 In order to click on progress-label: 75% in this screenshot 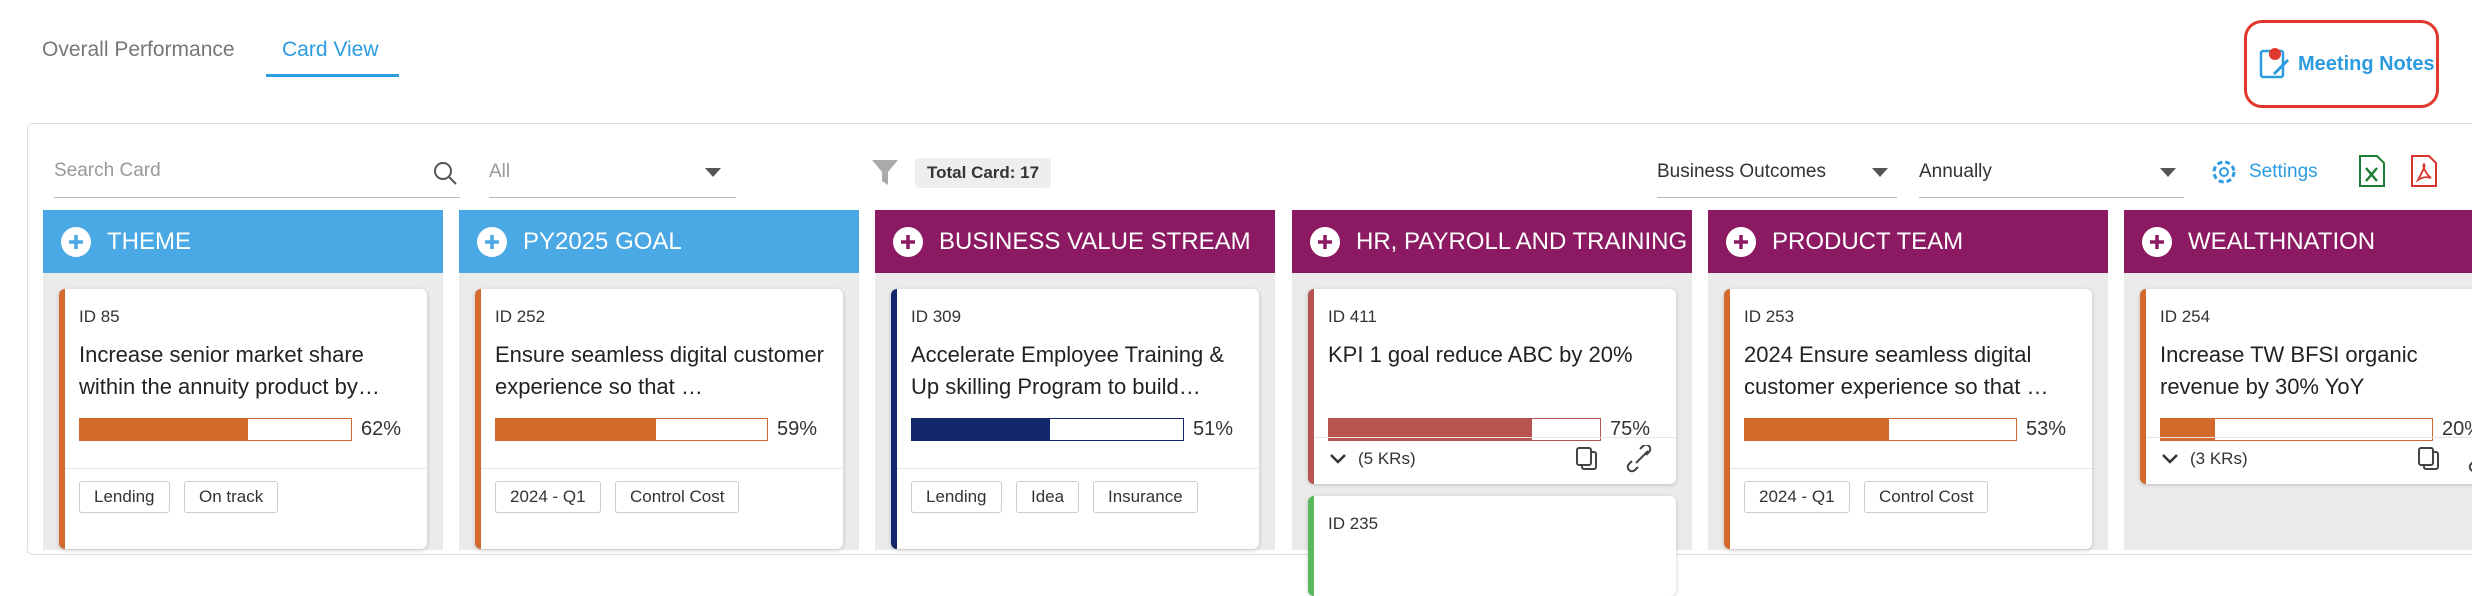, I will do `click(1630, 429)`.